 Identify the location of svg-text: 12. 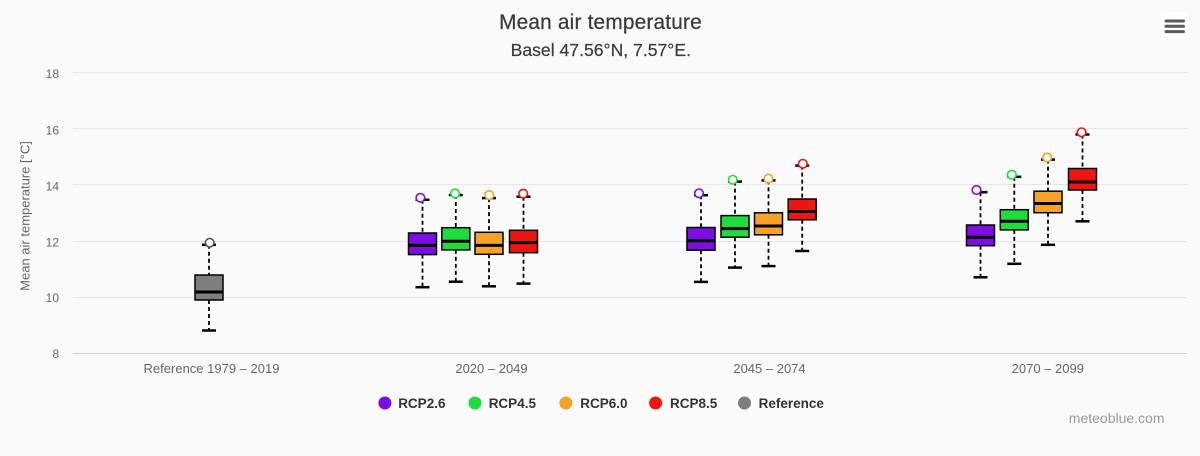
(53, 243).